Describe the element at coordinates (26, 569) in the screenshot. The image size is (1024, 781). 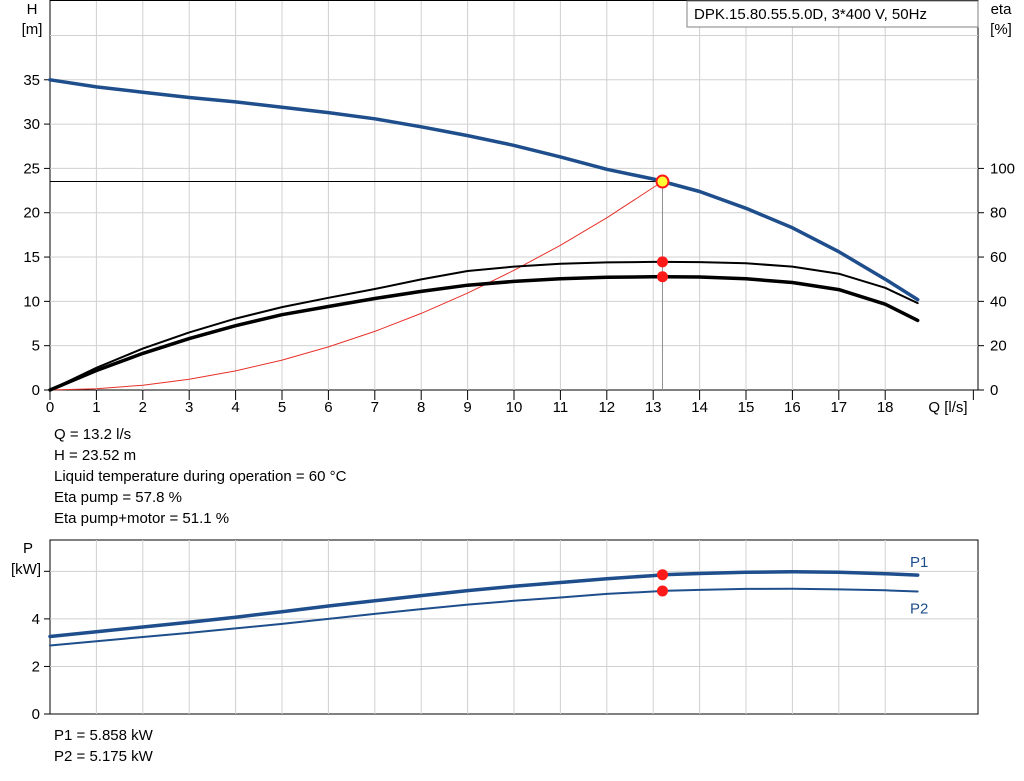
I see `power-y-axis-unit: [kW]` at that location.